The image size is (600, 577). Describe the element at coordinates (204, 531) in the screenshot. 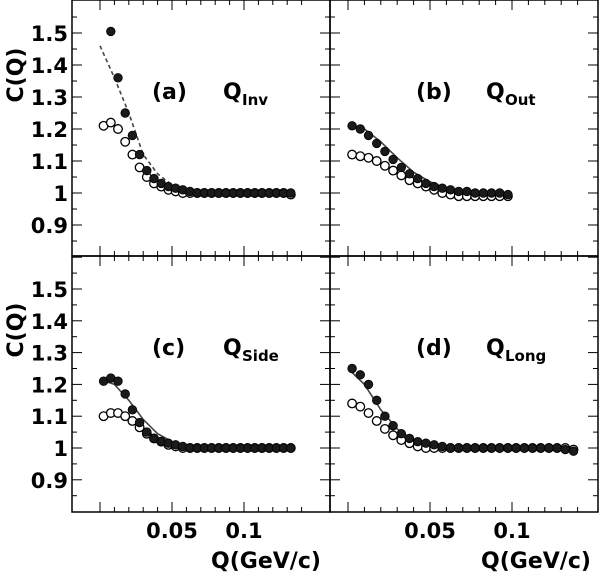

I see `xtick-labels-left: 0.05 0.1` at that location.